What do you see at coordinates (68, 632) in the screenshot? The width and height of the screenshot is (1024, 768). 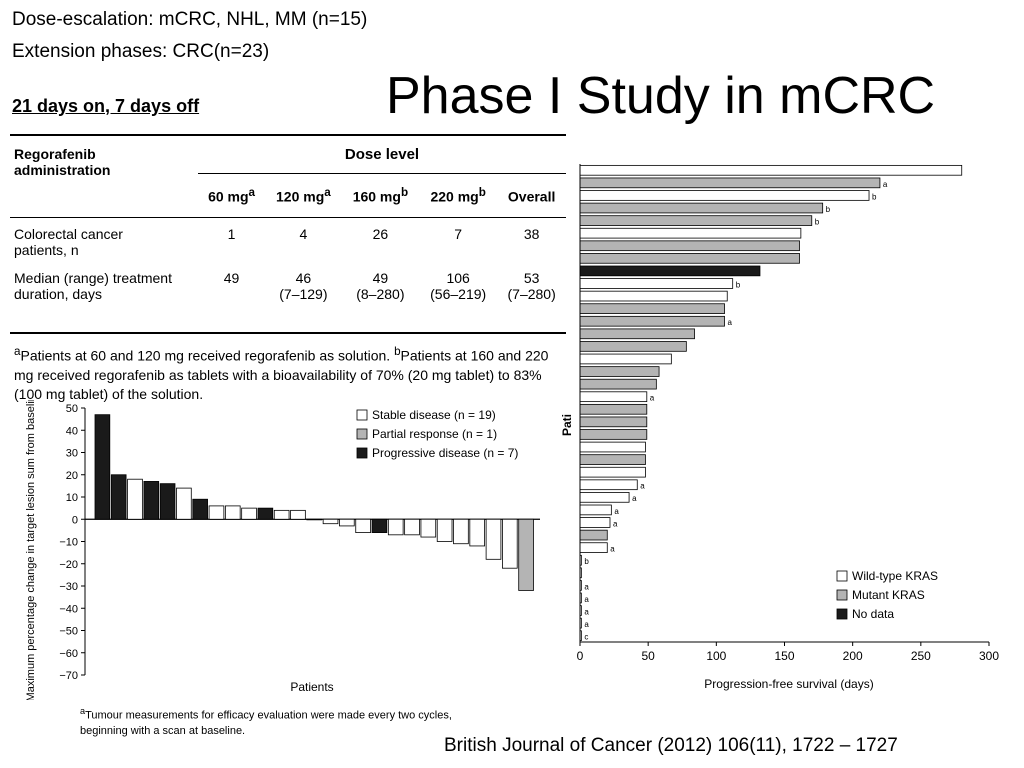 I see `waterfall-y-tick-label: −50` at bounding box center [68, 632].